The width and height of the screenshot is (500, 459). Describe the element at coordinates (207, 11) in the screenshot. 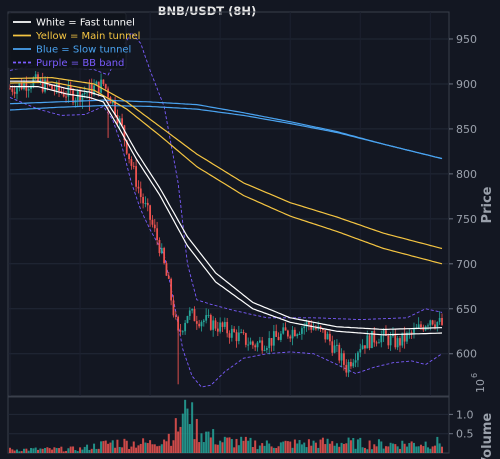

I see `chart-title: BNB/USDT (8H)` at that location.